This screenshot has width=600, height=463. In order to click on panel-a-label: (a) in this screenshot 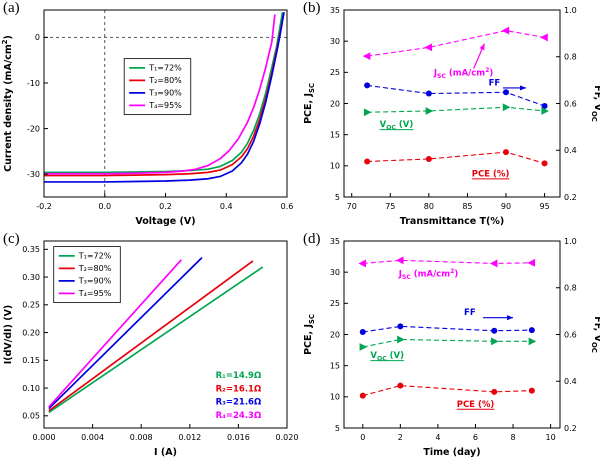, I will do `click(11, 8)`.